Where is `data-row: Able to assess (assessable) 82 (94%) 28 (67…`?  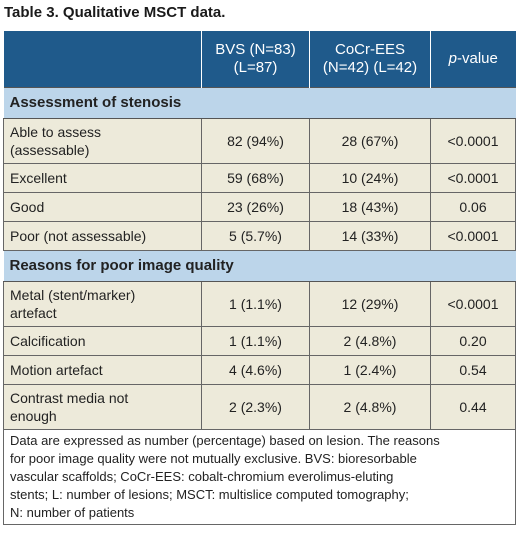 data-row: Able to assess (assessable) 82 (94%) 28 (67… is located at coordinates (259, 141).